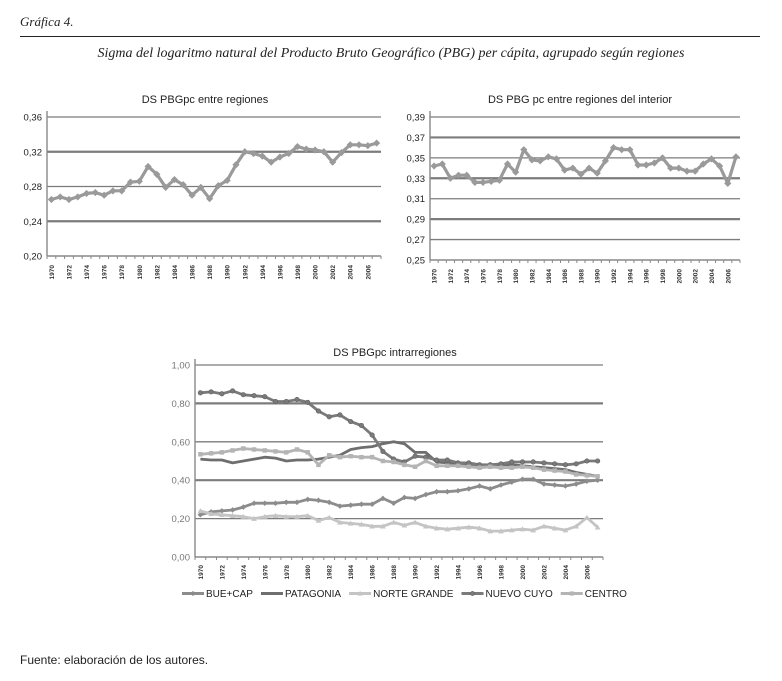 Image resolution: width=782 pixels, height=681 pixels. Describe the element at coordinates (245, 272) in the screenshot. I see `x-tick-label: 1992` at that location.